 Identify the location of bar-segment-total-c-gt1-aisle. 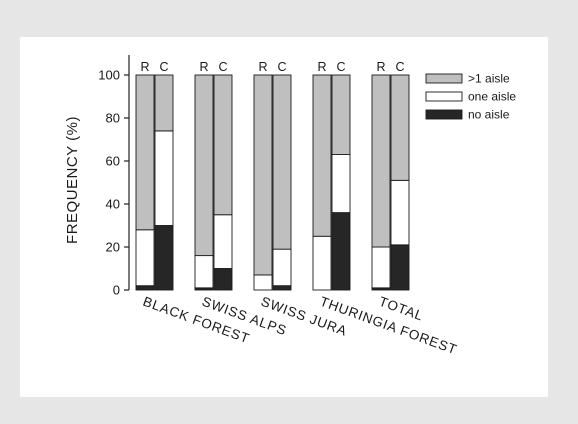
(400, 127).